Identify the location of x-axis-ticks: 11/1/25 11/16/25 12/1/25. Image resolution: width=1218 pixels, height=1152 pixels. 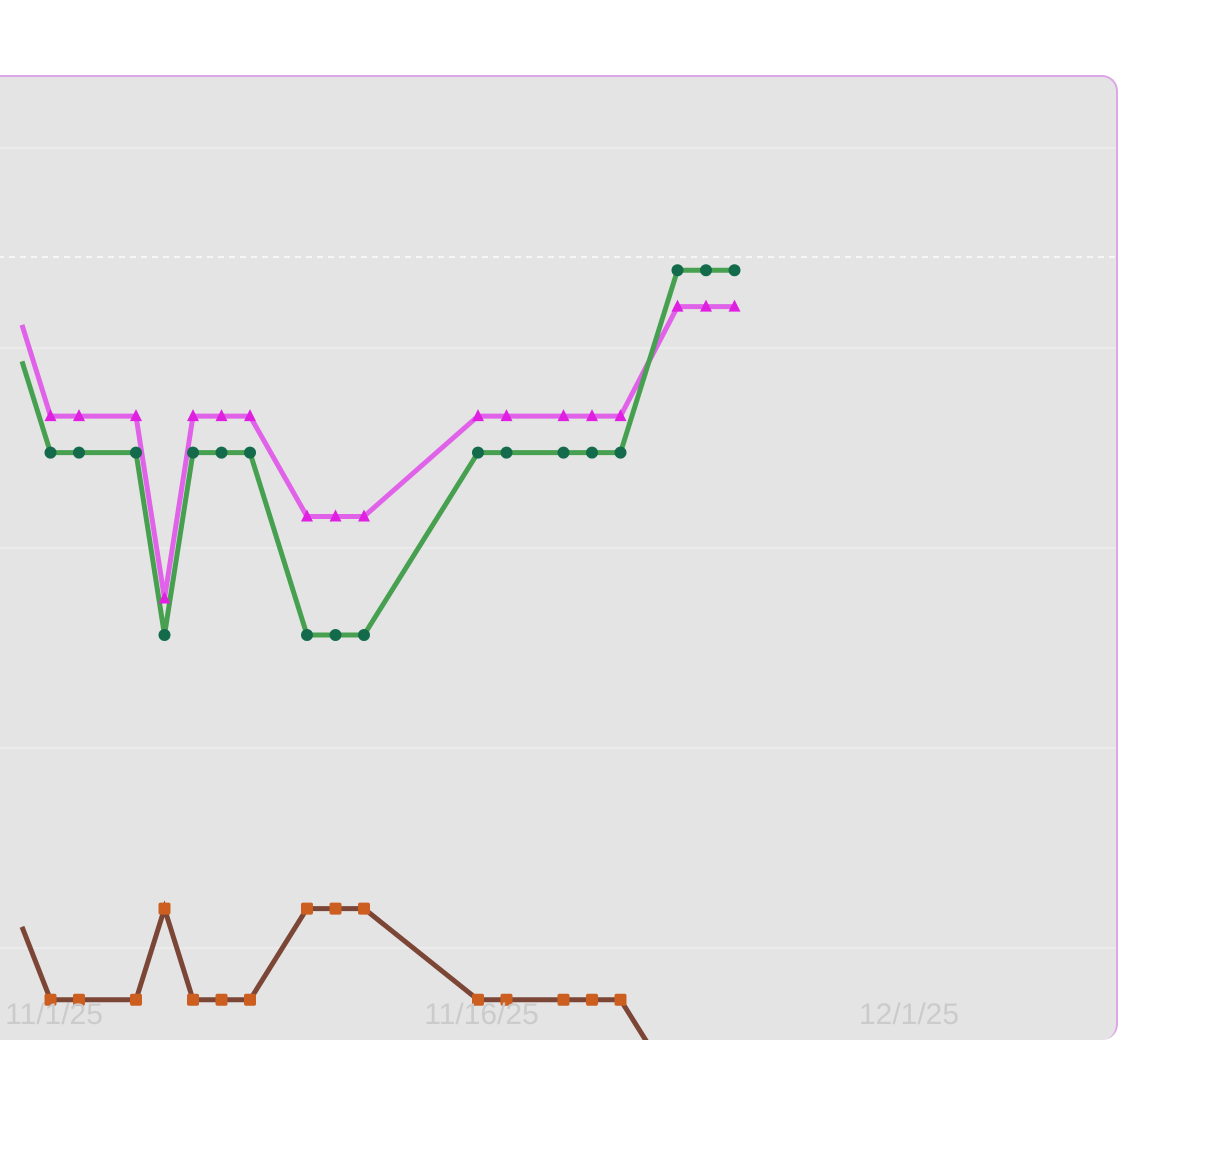
(482, 1014).